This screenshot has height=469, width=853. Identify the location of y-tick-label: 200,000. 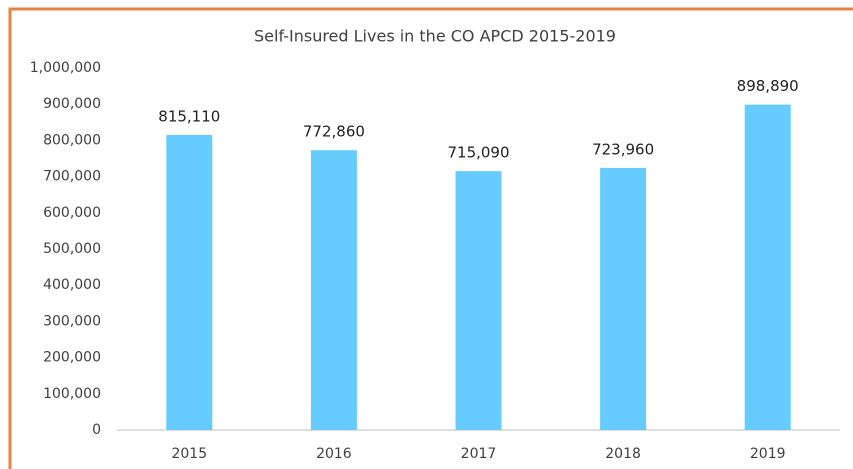
(72, 358).